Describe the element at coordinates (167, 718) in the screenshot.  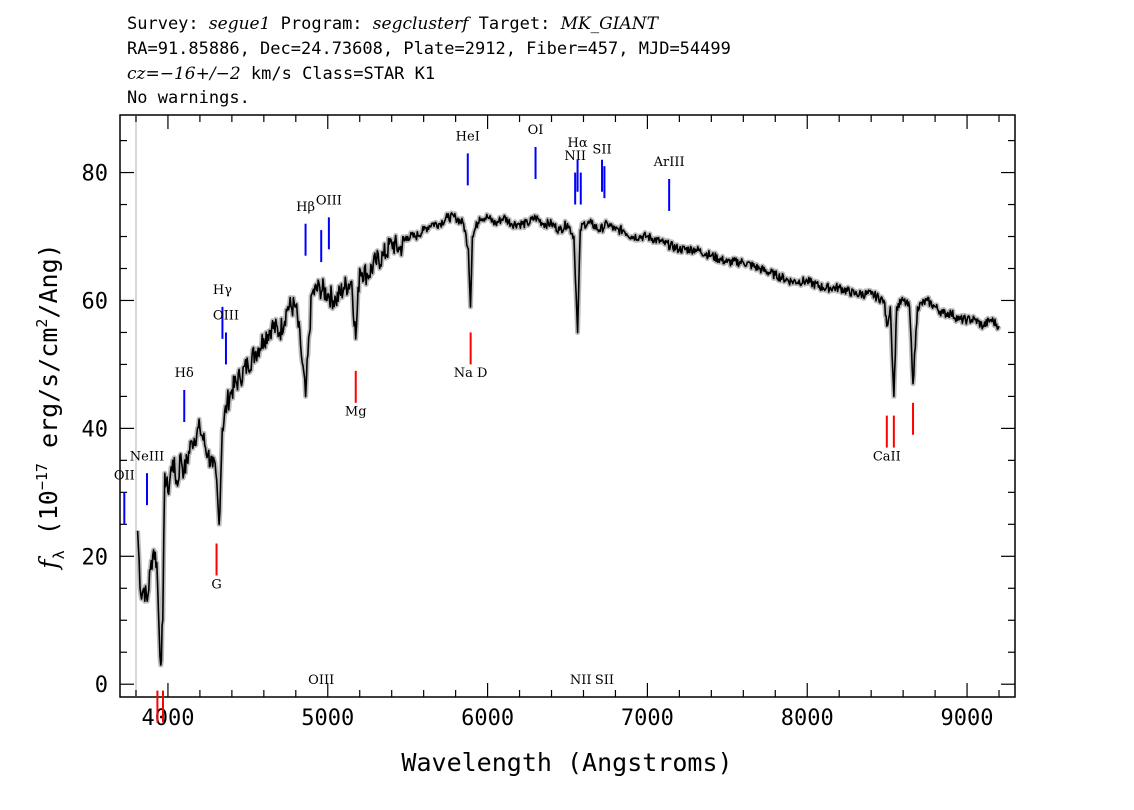
I see `x-tick-label: 4000` at that location.